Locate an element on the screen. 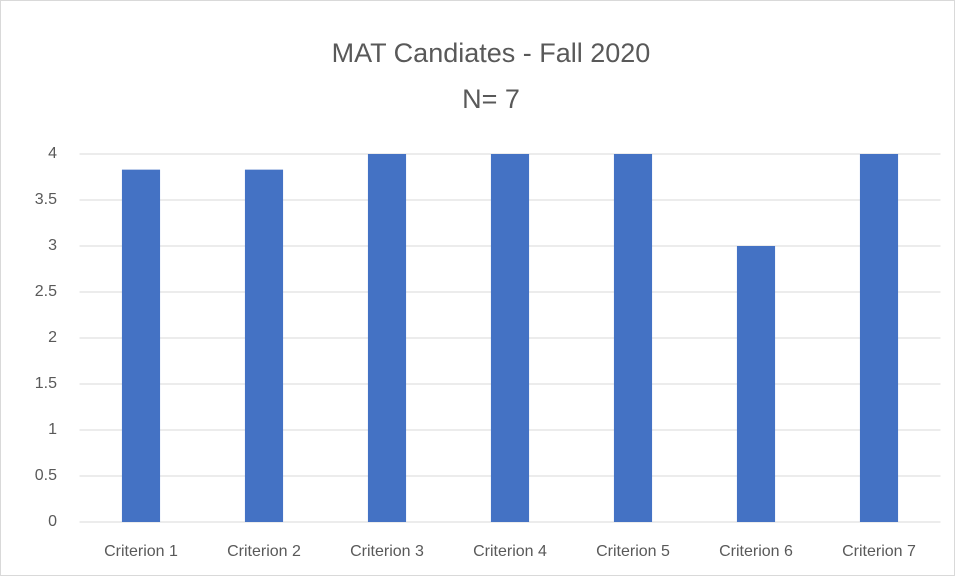 Image resolution: width=956 pixels, height=577 pixels. x-tick-label: Criterion 2 is located at coordinates (264, 551).